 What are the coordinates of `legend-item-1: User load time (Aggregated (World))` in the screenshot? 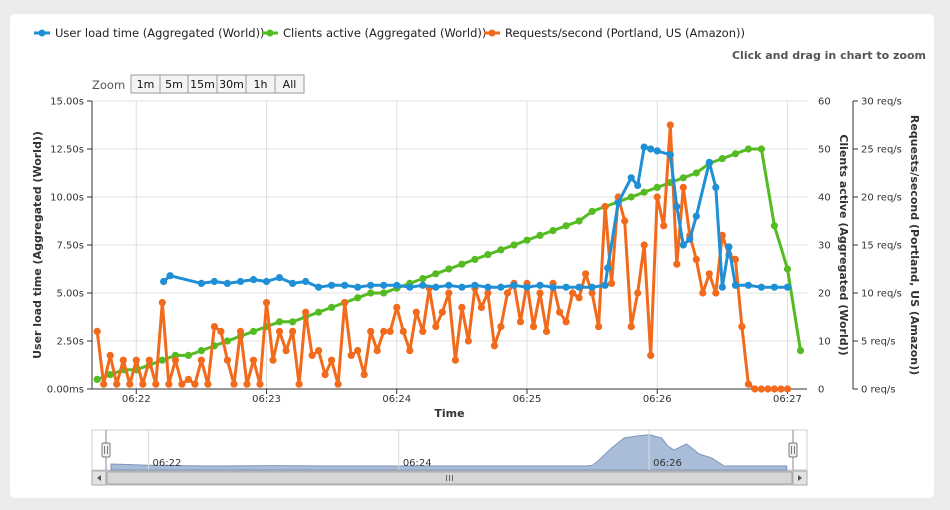 It's located at (149, 33).